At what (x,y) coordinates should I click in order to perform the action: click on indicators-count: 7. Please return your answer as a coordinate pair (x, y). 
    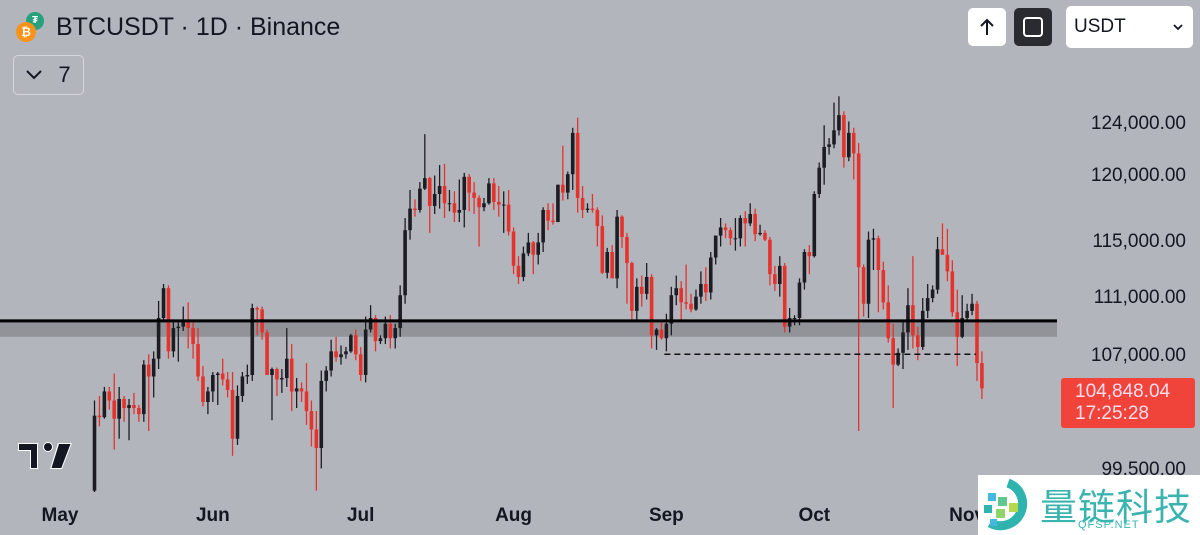
    Looking at the image, I should click on (64, 74).